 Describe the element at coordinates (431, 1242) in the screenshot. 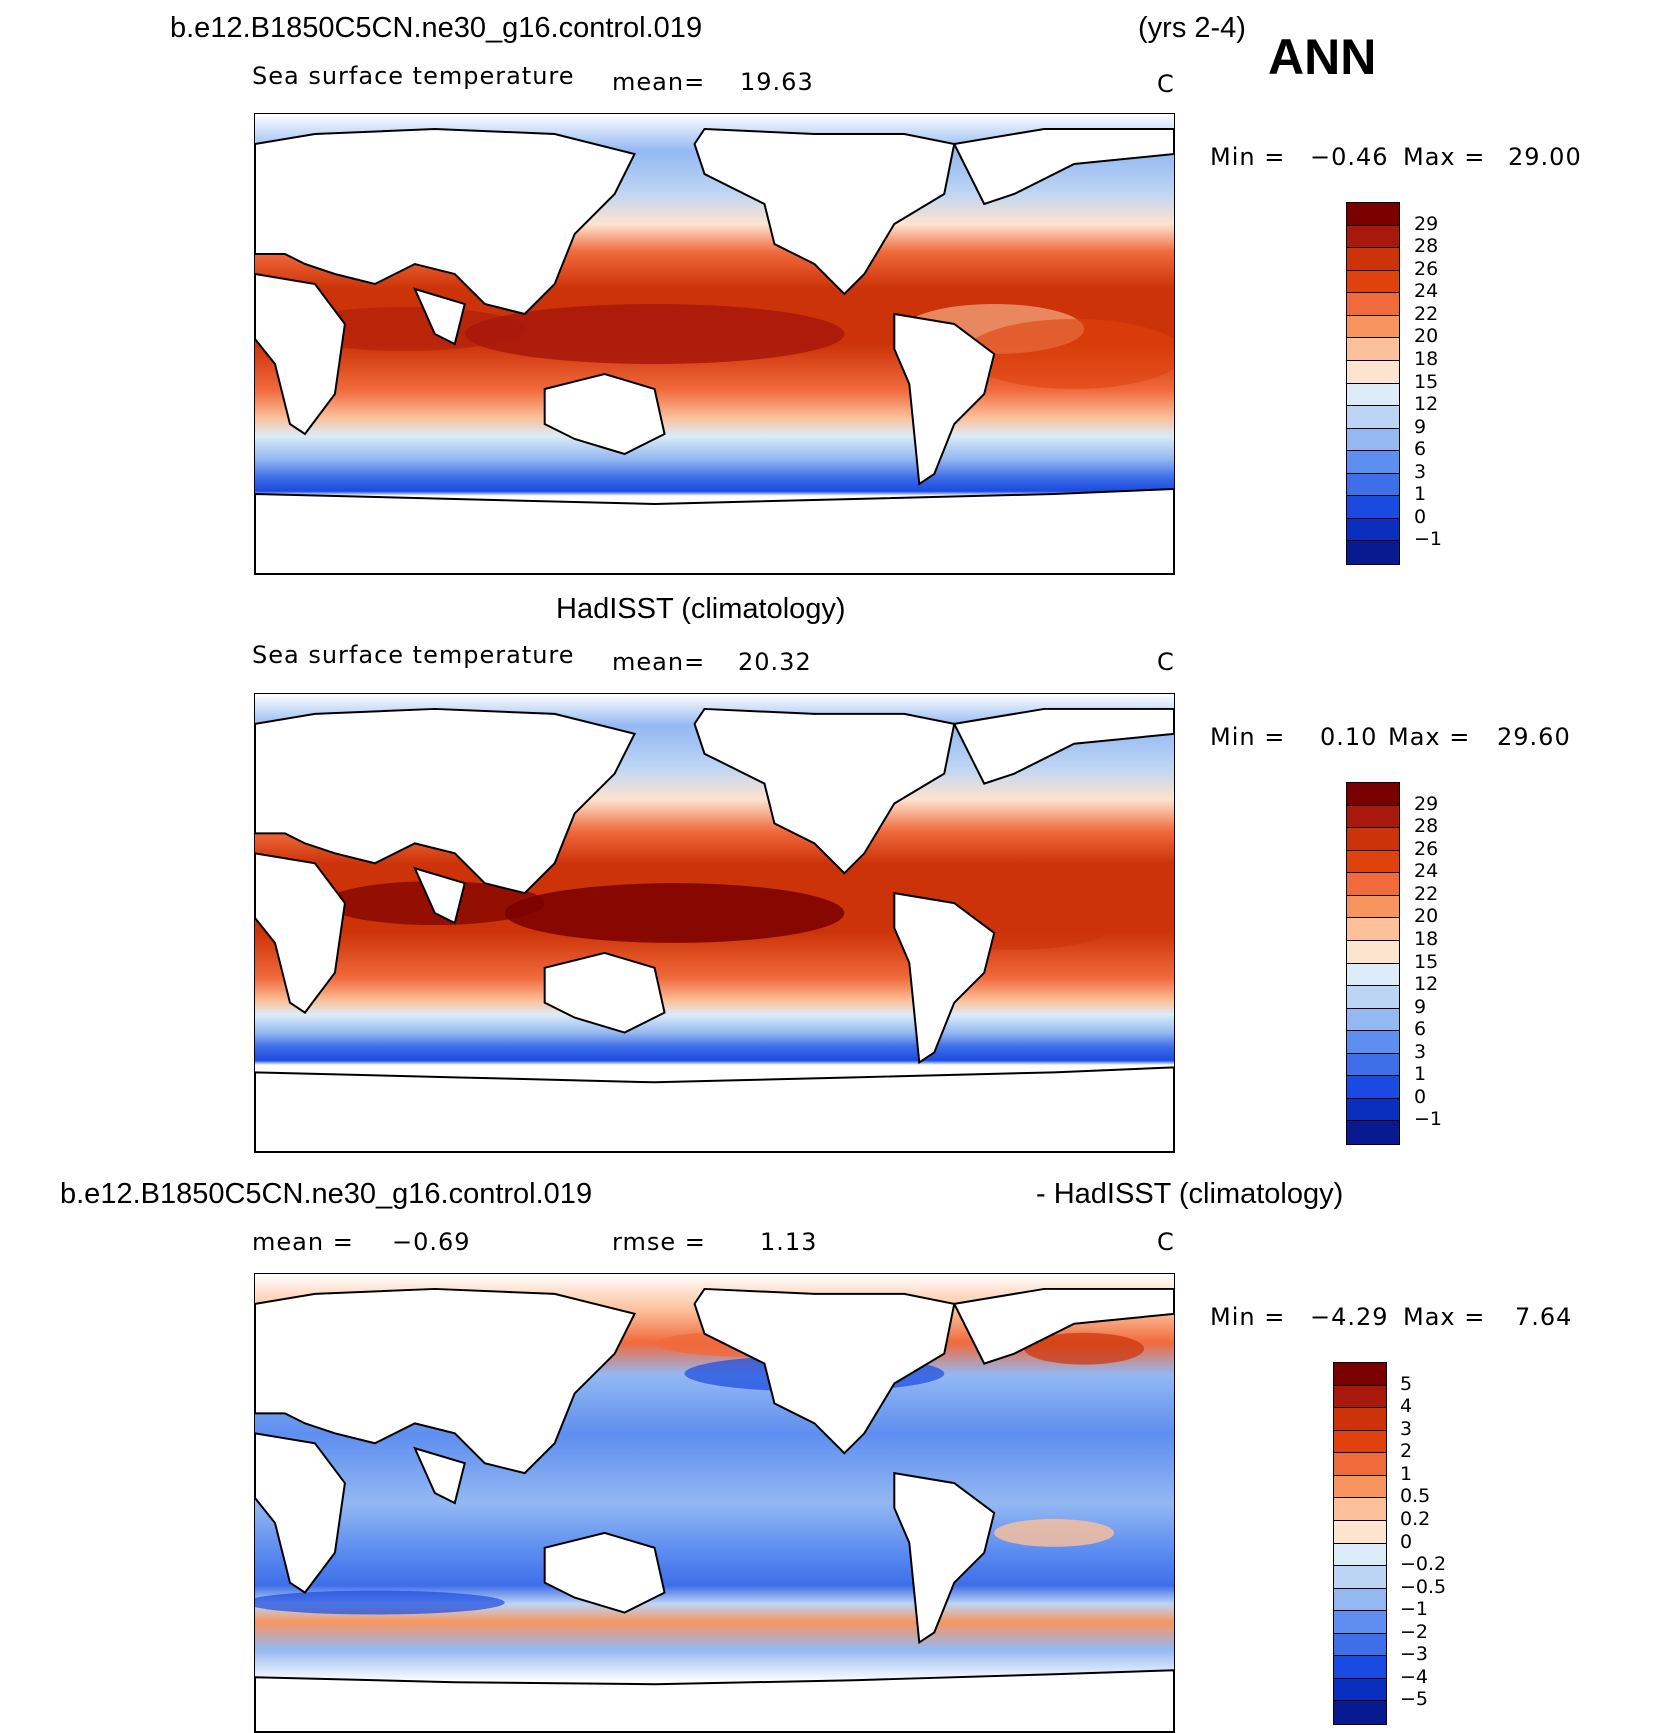

I see `mean-value: −0.69` at that location.